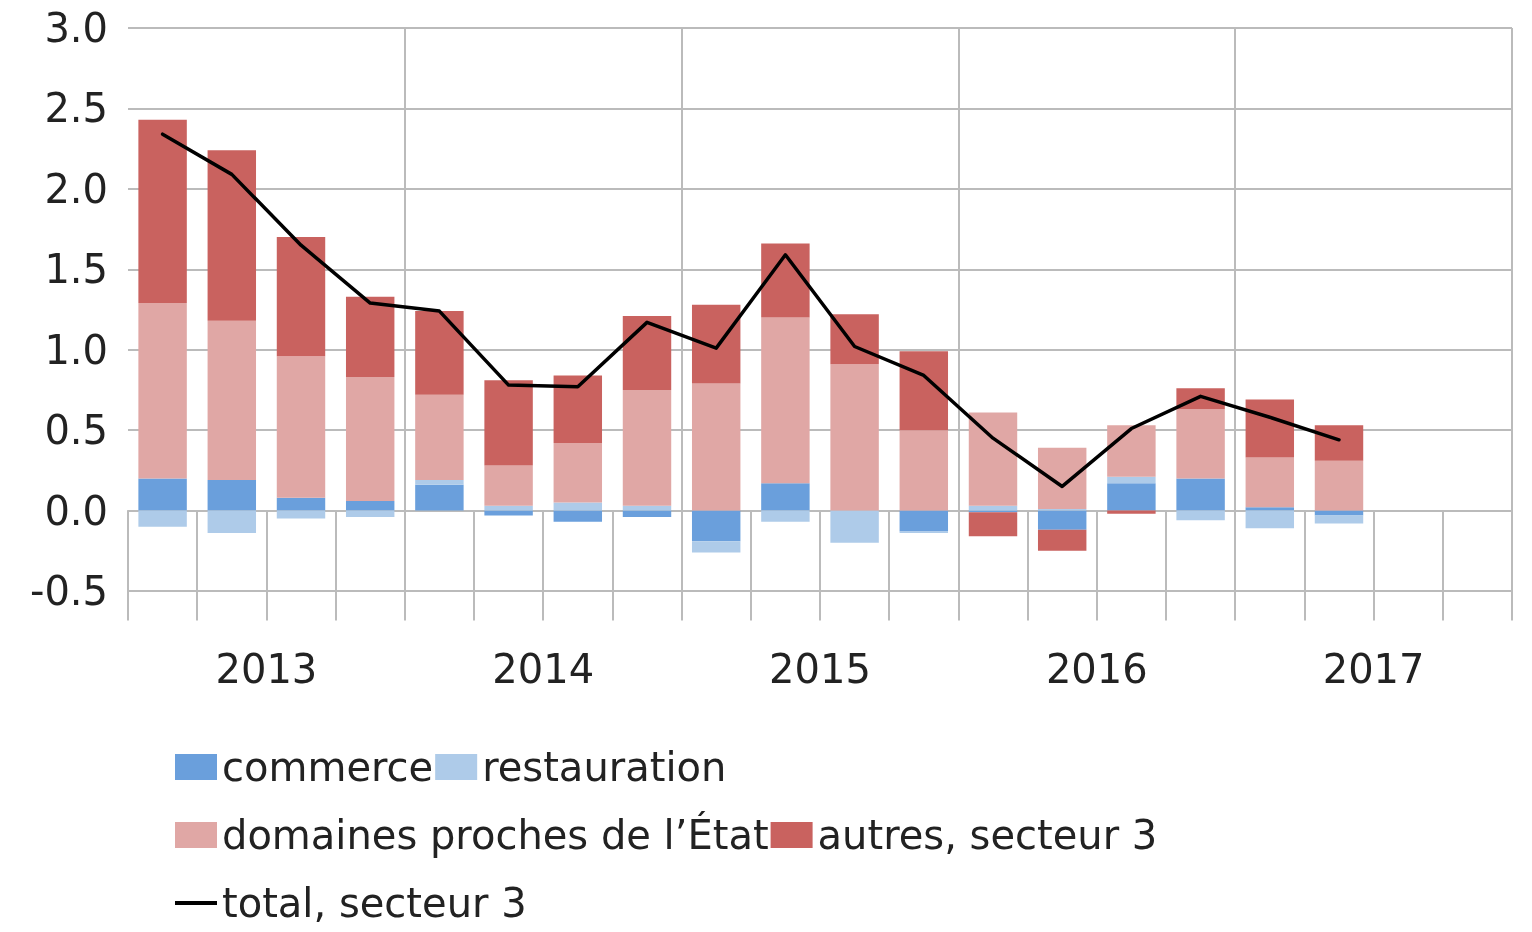  Describe the element at coordinates (374, 903) in the screenshot. I see `legend-label: total, secteur 3` at that location.